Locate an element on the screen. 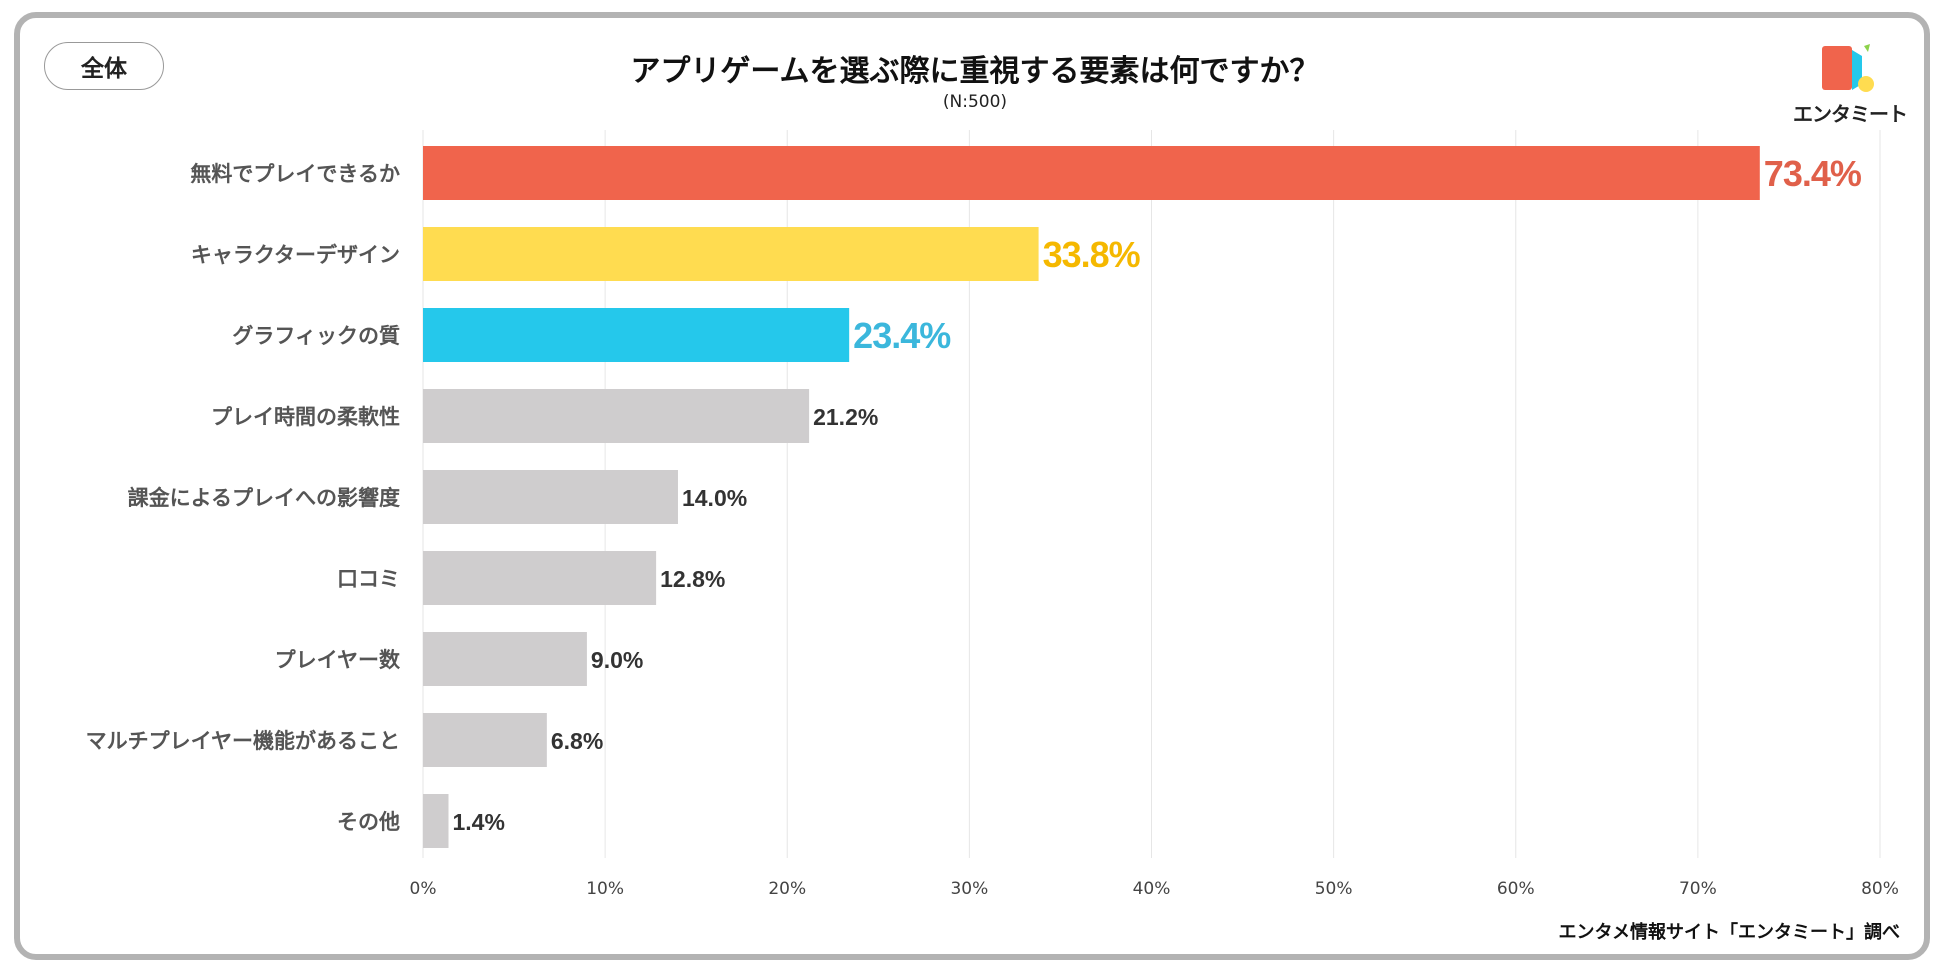 The image size is (1950, 975). logo-text: エンタミート is located at coordinates (1850, 114).